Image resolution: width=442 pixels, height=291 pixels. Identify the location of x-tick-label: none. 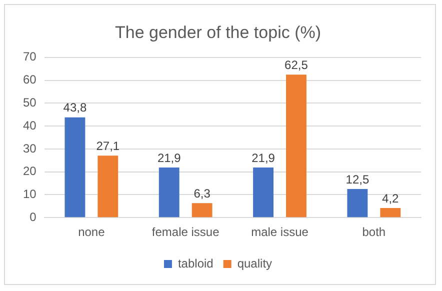
(92, 232).